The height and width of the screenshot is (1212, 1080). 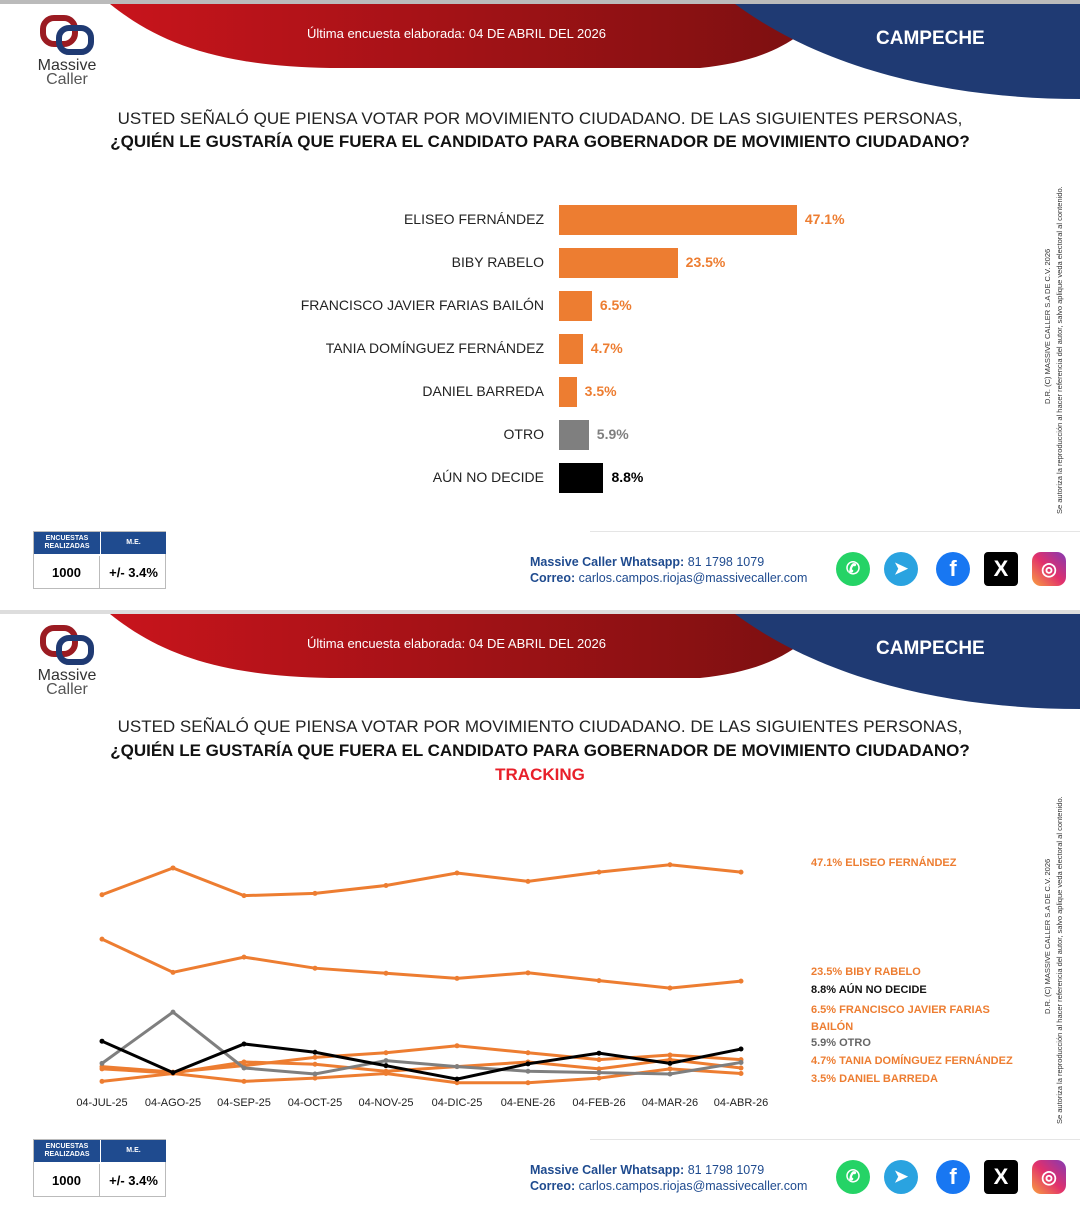 I want to click on surveys-label: ENCUESTAS REALIZADAS, so click(x=67, y=543).